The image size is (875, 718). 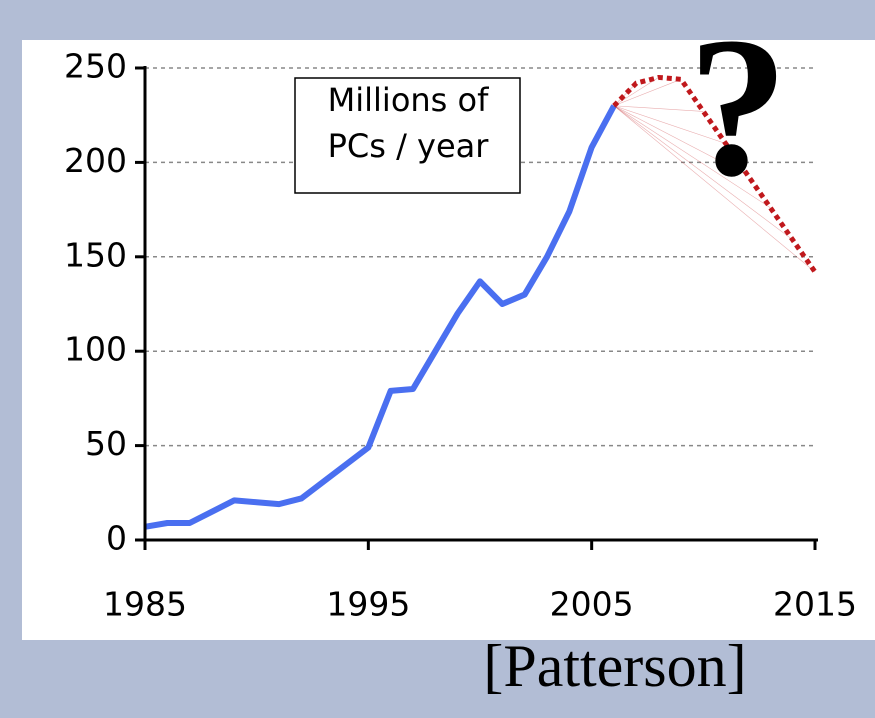 I want to click on x-tick-label: 2015, so click(x=815, y=604).